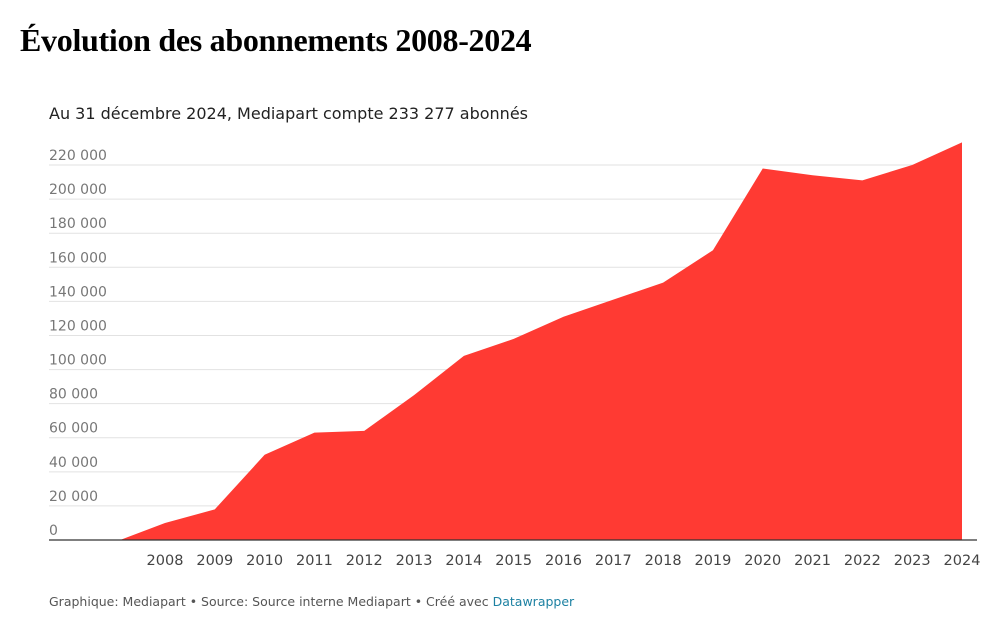  Describe the element at coordinates (78, 190) in the screenshot. I see `y-tick-label: 200 000` at that location.